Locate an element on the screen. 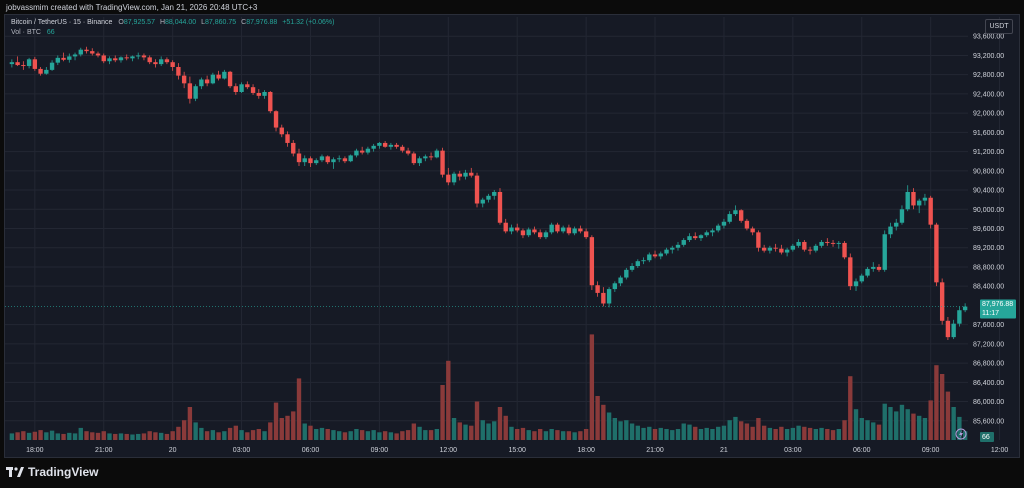 The width and height of the screenshot is (1024, 488). low-label: L is located at coordinates (203, 22).